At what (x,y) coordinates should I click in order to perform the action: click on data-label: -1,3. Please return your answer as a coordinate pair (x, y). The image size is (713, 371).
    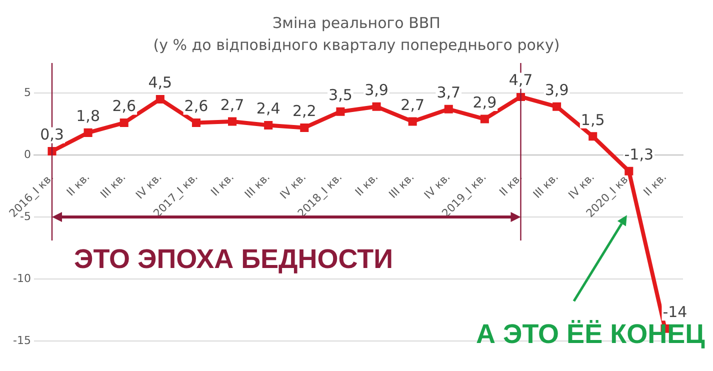
    Looking at the image, I should click on (639, 155).